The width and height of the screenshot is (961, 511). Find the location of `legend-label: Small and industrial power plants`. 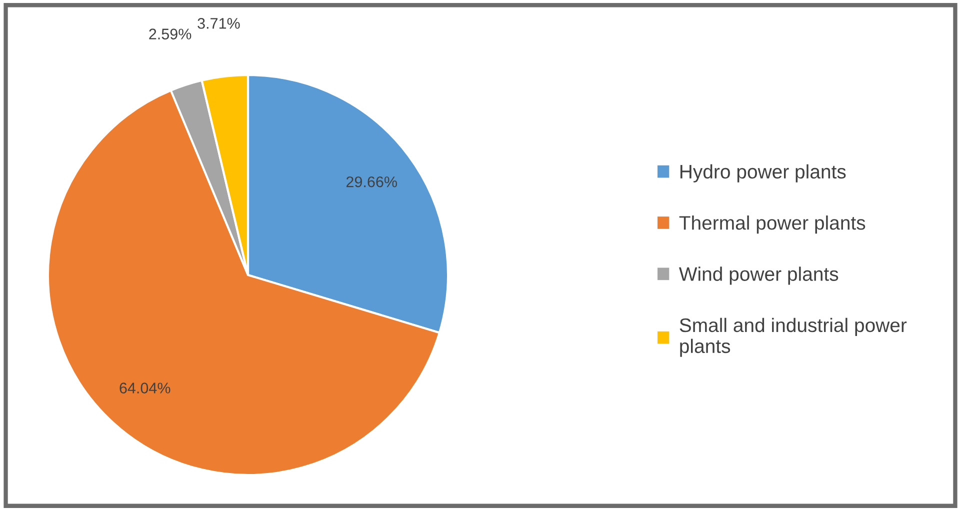

legend-label: Small and industrial power plants is located at coordinates (793, 337).